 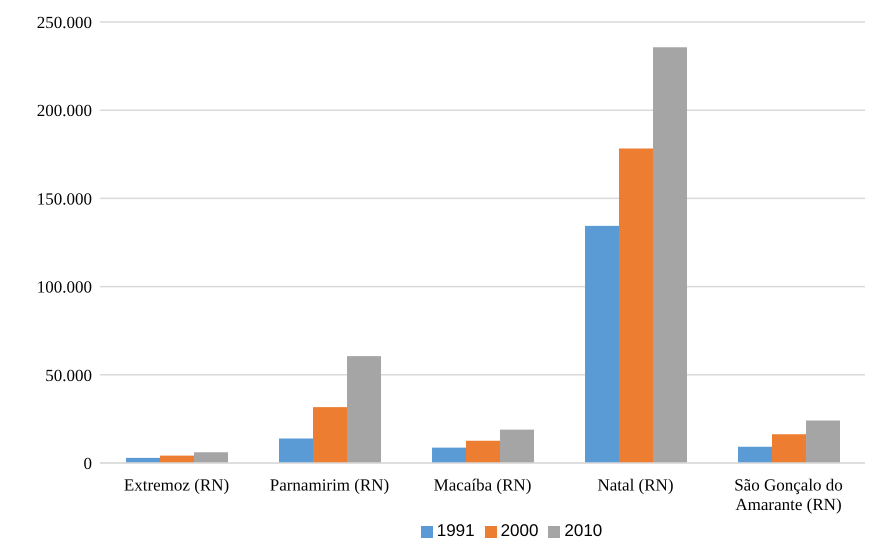 What do you see at coordinates (64, 198) in the screenshot?
I see `y-tick-label: 150.000` at bounding box center [64, 198].